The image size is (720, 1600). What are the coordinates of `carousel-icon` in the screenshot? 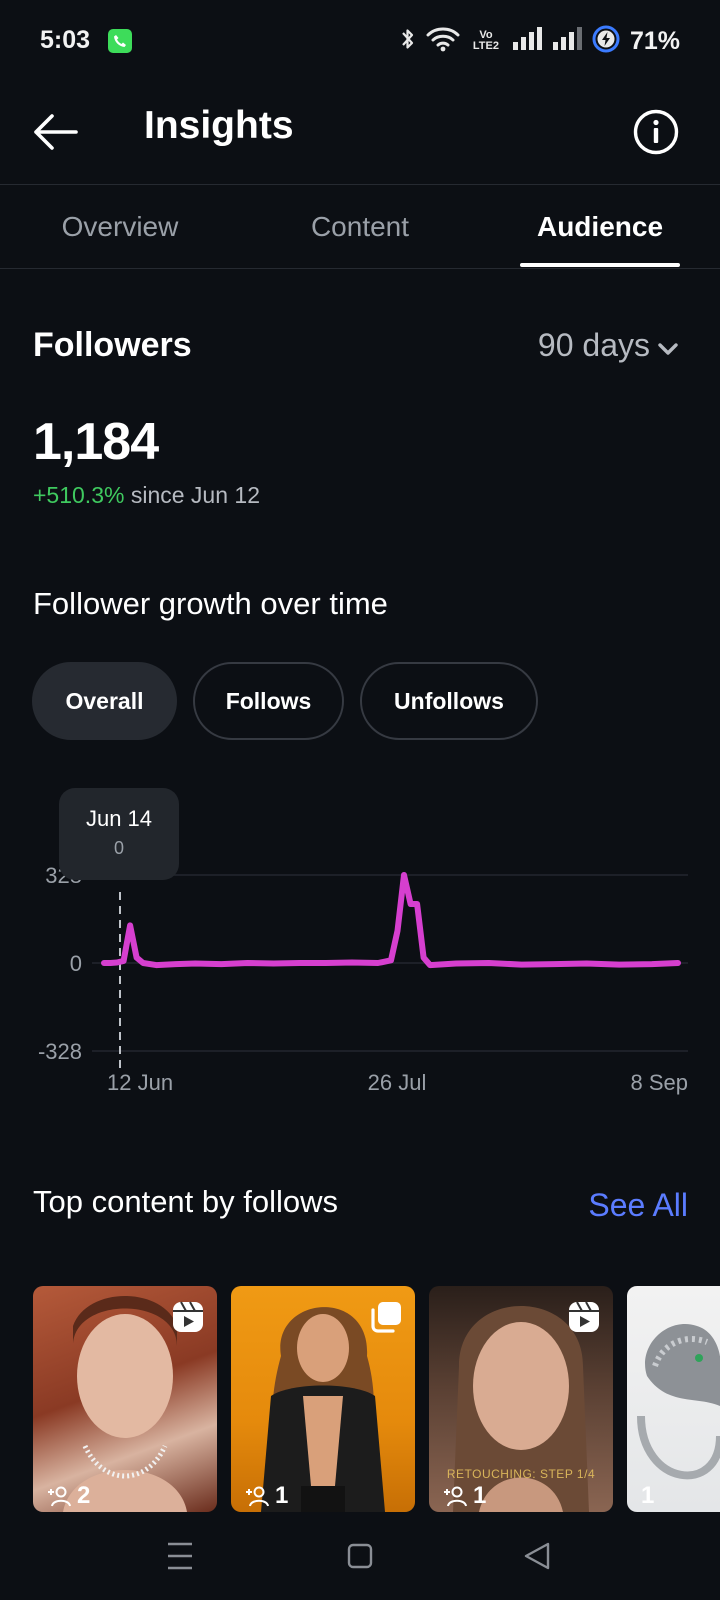 It's located at (386, 1319).